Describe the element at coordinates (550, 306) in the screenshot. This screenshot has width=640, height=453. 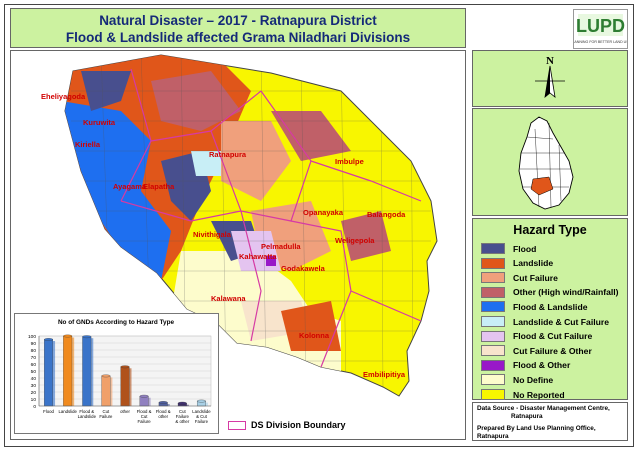
I see `legend-label: Flood & Landslide` at that location.